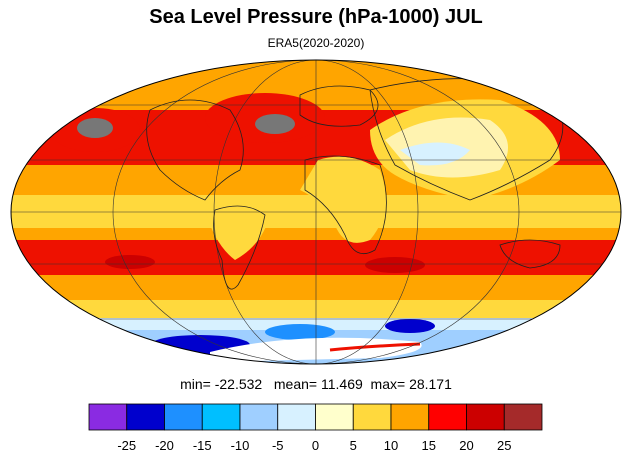 The image size is (632, 460). I want to click on colorbar-tick-label: 15, so click(429, 445).